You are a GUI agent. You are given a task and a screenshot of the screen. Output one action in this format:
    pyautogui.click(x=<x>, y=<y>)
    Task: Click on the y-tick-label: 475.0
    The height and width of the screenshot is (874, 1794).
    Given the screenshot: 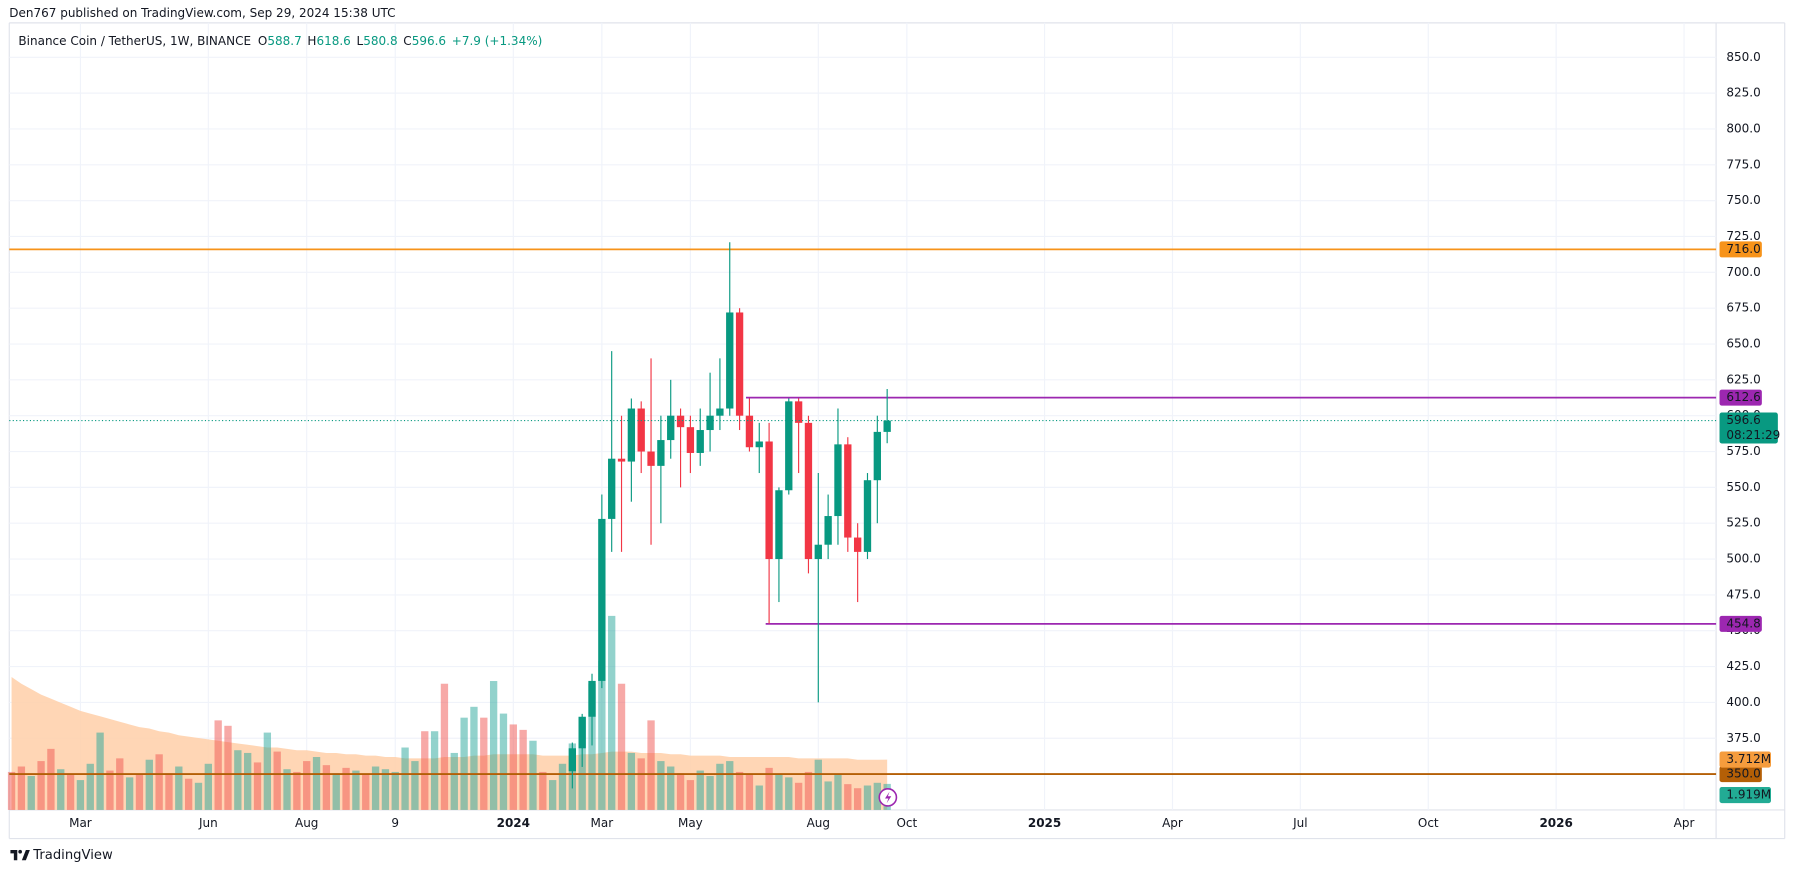 What is the action you would take?
    pyautogui.click(x=1743, y=594)
    